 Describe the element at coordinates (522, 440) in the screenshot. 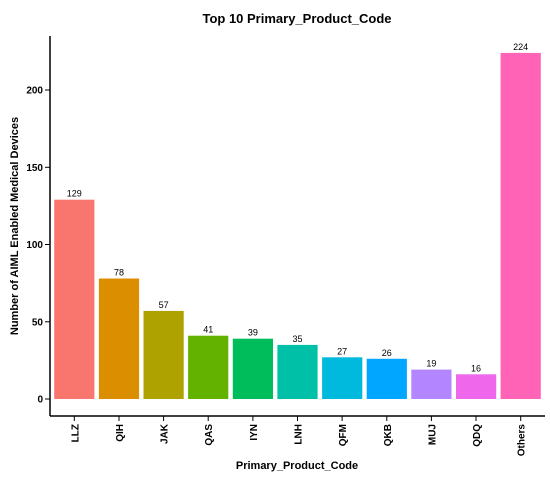

I see `x-tick-label-others: Others` at that location.